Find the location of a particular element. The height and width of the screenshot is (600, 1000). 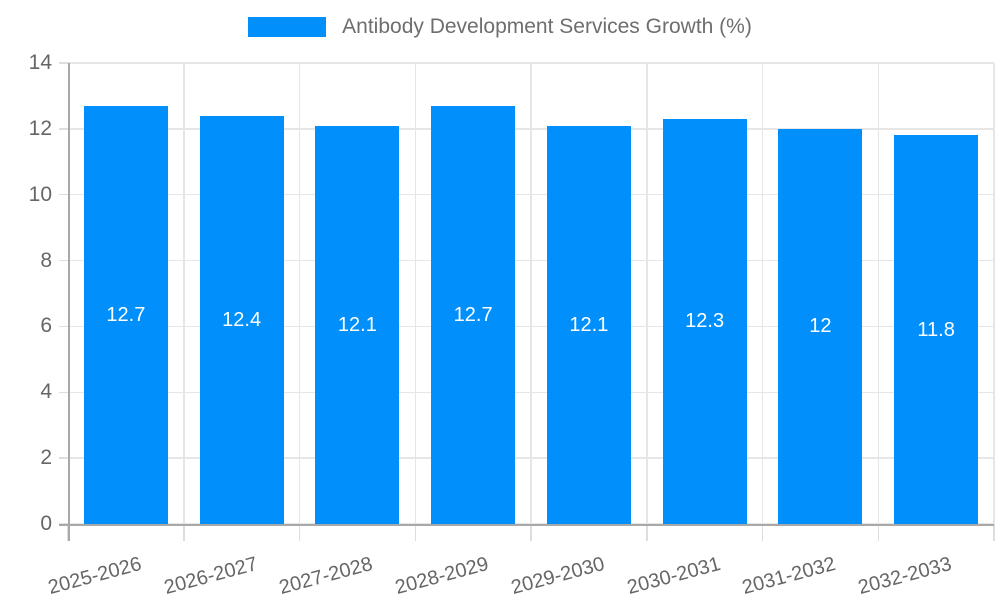

y-axis-label: 4 is located at coordinates (46, 392).